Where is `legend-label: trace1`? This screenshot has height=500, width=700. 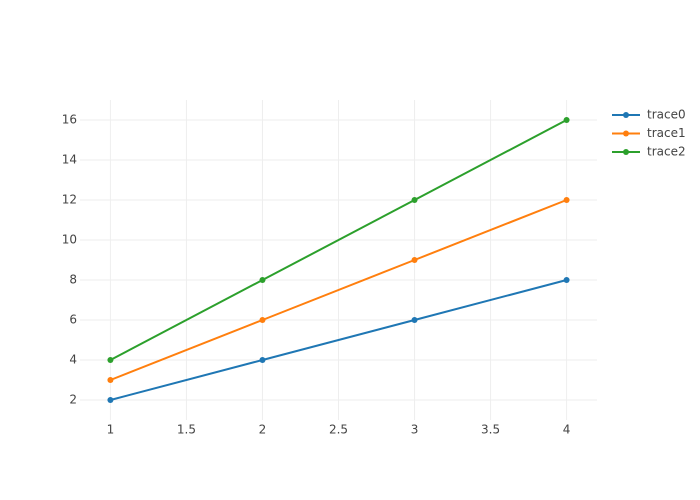 legend-label: trace1 is located at coordinates (666, 133).